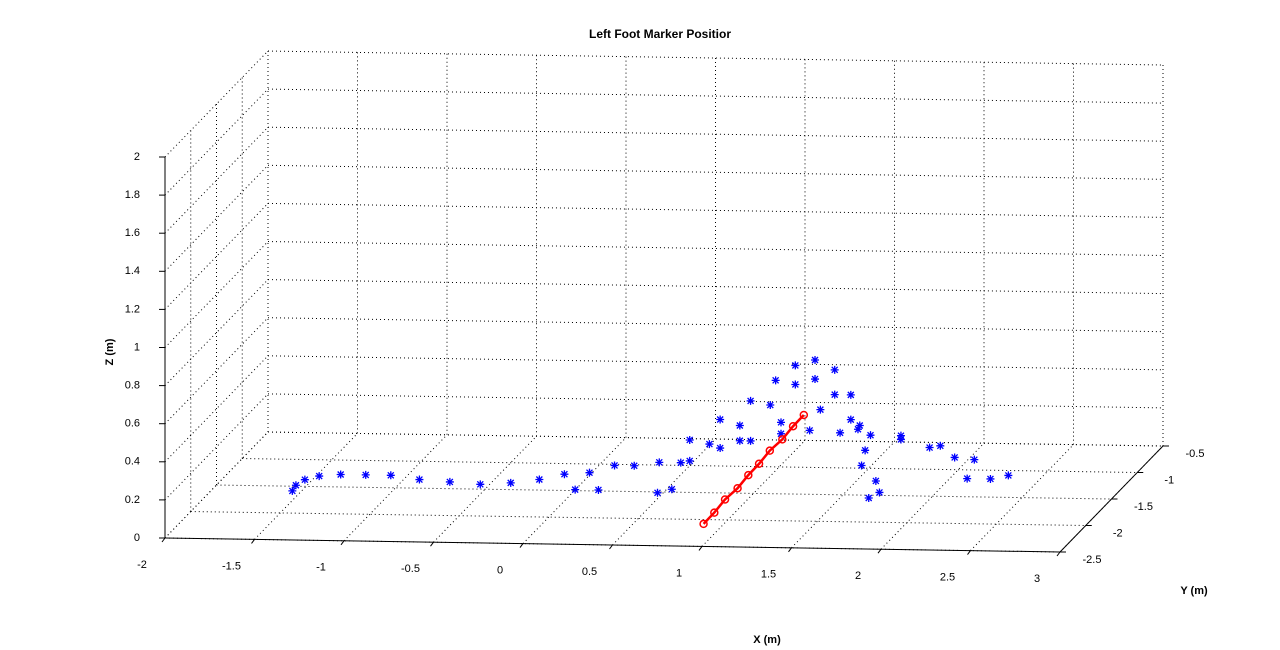 This screenshot has height=650, width=1280. Describe the element at coordinates (110, 351) in the screenshot. I see `z-axis-label: Z (m)` at that location.